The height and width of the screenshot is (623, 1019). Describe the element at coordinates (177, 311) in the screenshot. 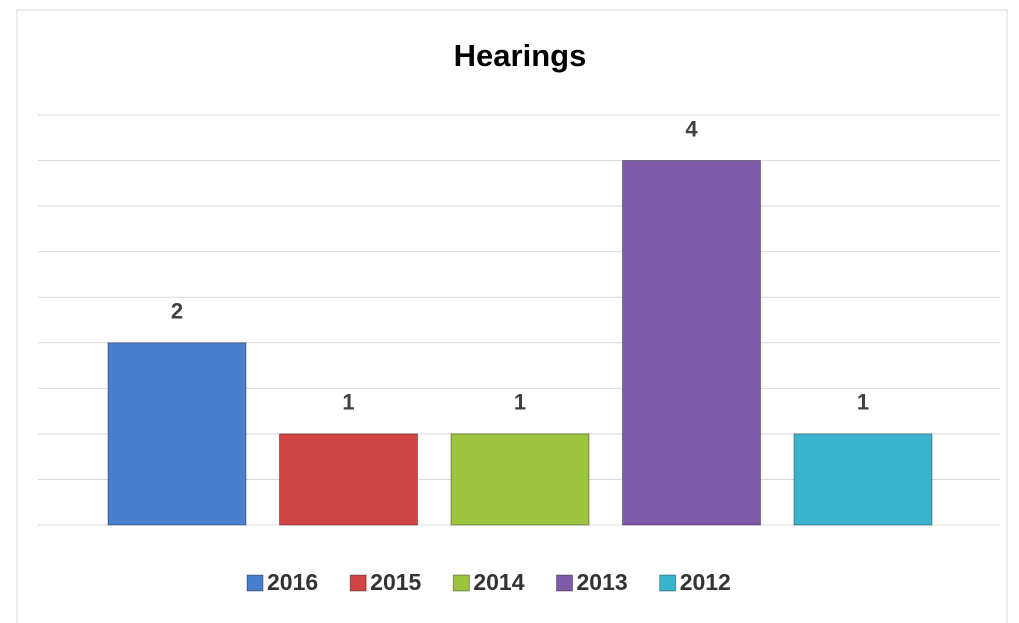

I see `data-label: 2` at that location.